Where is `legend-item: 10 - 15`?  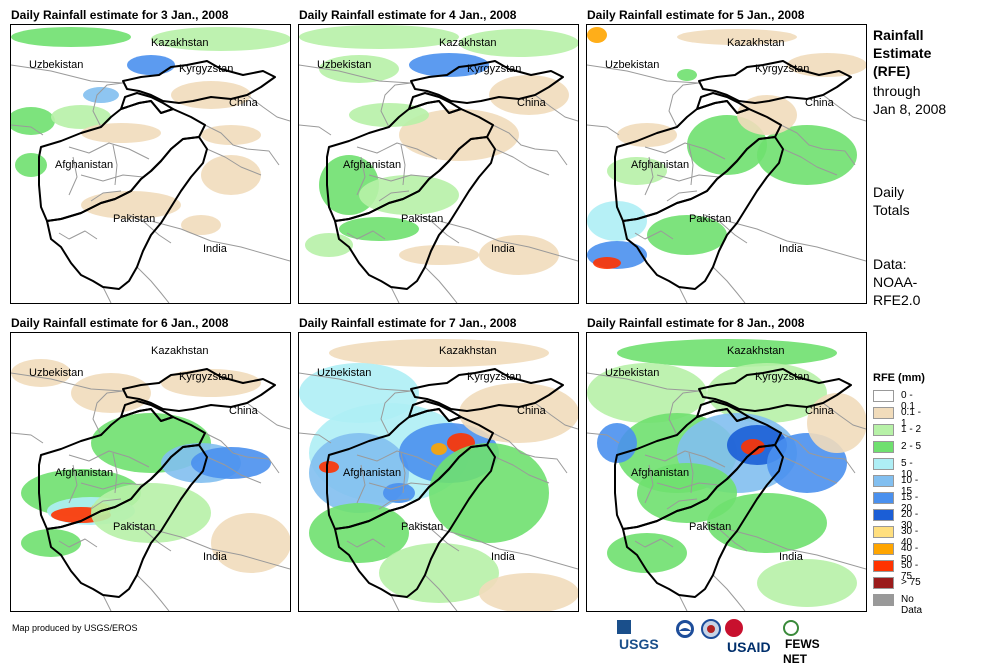
legend-item: 10 - 15 is located at coordinates (899, 485).